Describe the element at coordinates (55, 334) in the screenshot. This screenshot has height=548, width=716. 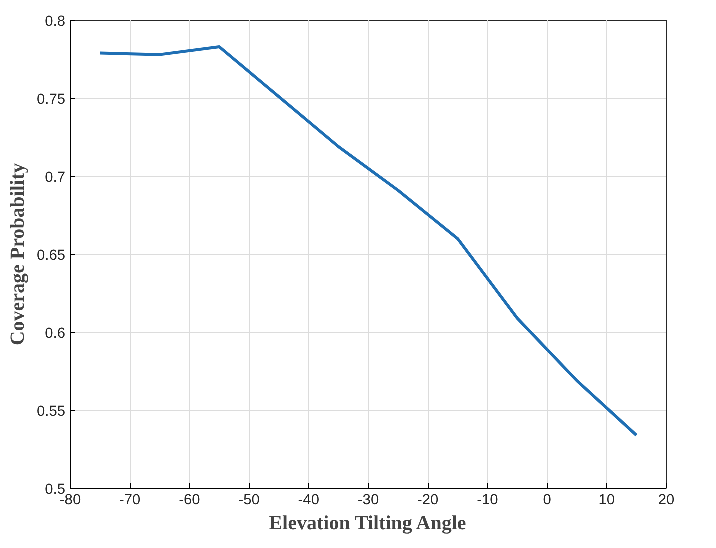
I see `y-tick-label: 0.6` at that location.